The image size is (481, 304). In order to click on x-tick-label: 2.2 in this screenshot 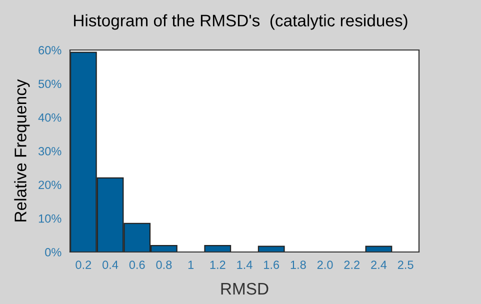, I will do `click(352, 264)`.